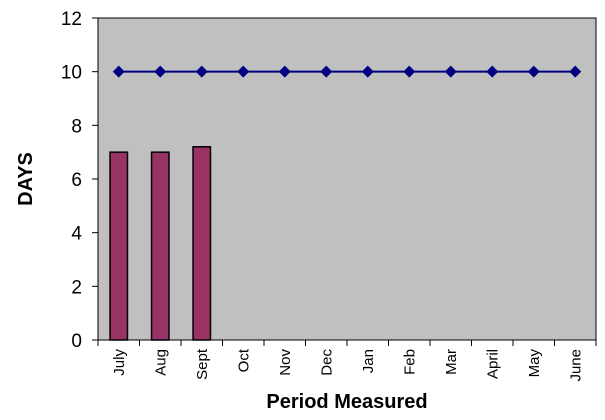 The width and height of the screenshot is (605, 420). Describe the element at coordinates (76, 287) in the screenshot. I see `y-tick-label: 2` at that location.